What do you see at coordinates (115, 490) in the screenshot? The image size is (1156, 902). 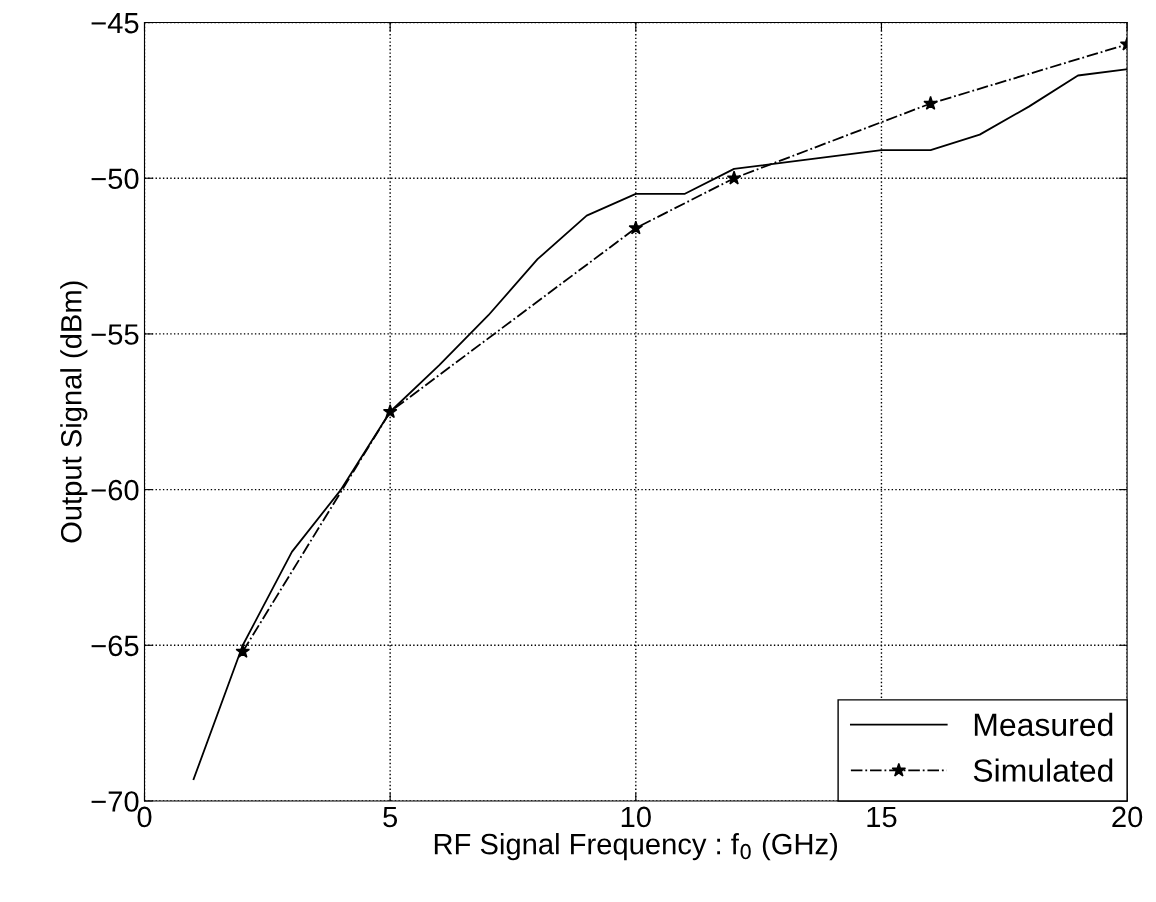 I see `y-tick-label: −60` at bounding box center [115, 490].